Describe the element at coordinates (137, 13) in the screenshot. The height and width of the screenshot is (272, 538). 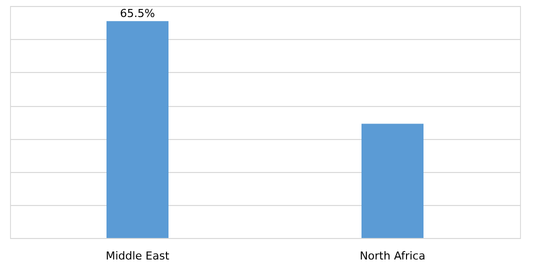
I see `data-label: 65.5%` at that location.